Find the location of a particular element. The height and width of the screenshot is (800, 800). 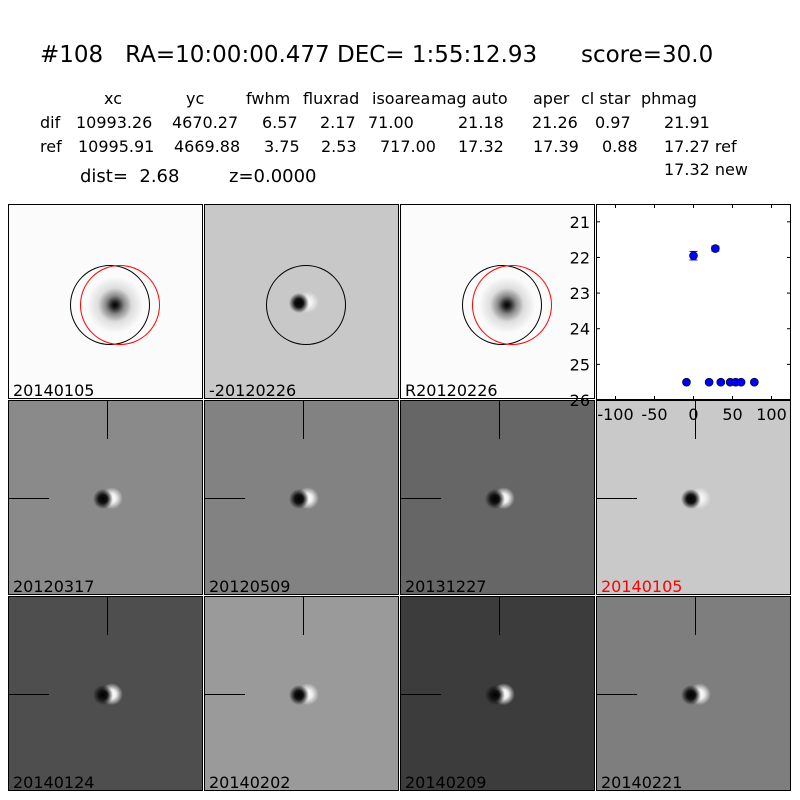

table-cell: 0.88 is located at coordinates (620, 146).